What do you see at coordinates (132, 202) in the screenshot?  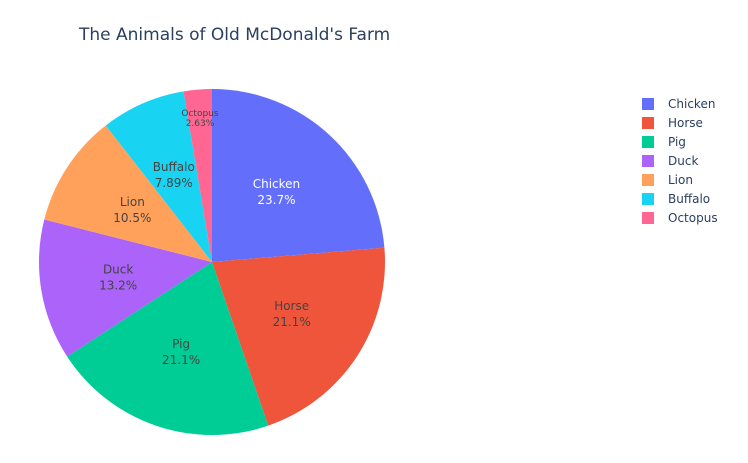 I see `slice-label-name: Lion` at bounding box center [132, 202].